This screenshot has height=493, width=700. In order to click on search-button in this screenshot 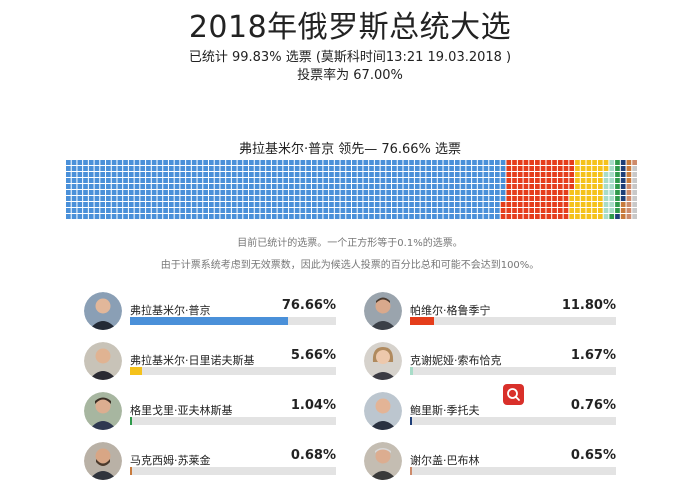, I will do `click(513, 394)`.